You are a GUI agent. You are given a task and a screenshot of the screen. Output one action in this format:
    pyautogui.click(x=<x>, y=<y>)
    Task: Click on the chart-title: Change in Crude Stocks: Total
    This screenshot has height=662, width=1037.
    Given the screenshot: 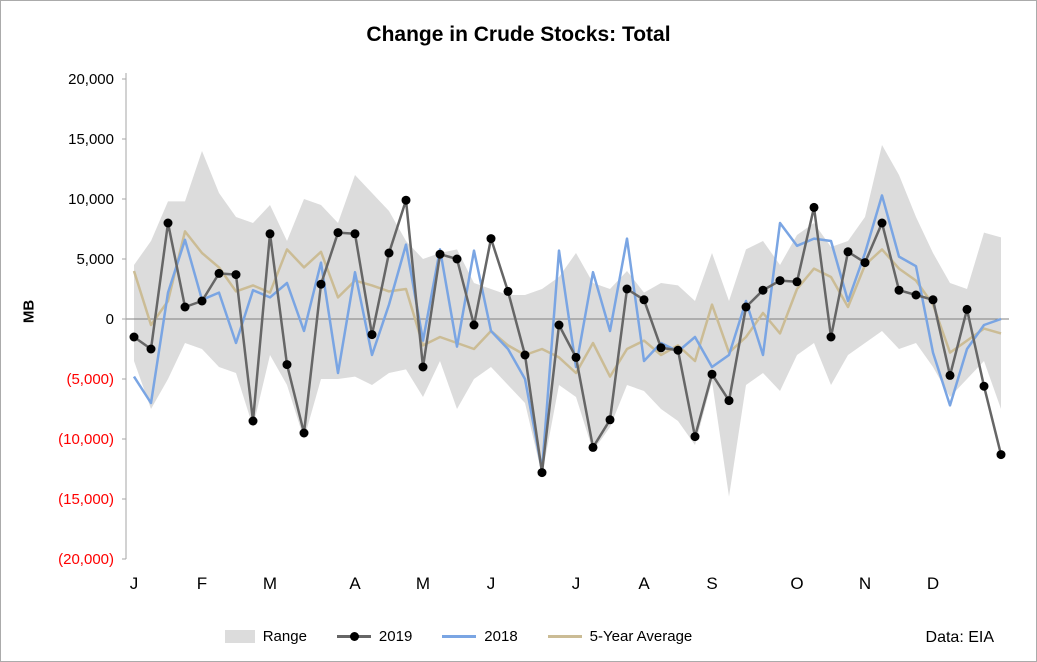 What is the action you would take?
    pyautogui.click(x=518, y=34)
    